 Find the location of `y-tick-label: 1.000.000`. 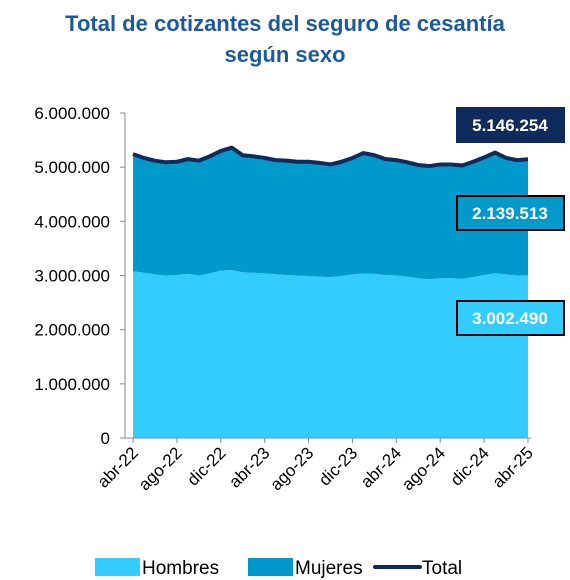

y-tick-label: 1.000.000 is located at coordinates (72, 384).